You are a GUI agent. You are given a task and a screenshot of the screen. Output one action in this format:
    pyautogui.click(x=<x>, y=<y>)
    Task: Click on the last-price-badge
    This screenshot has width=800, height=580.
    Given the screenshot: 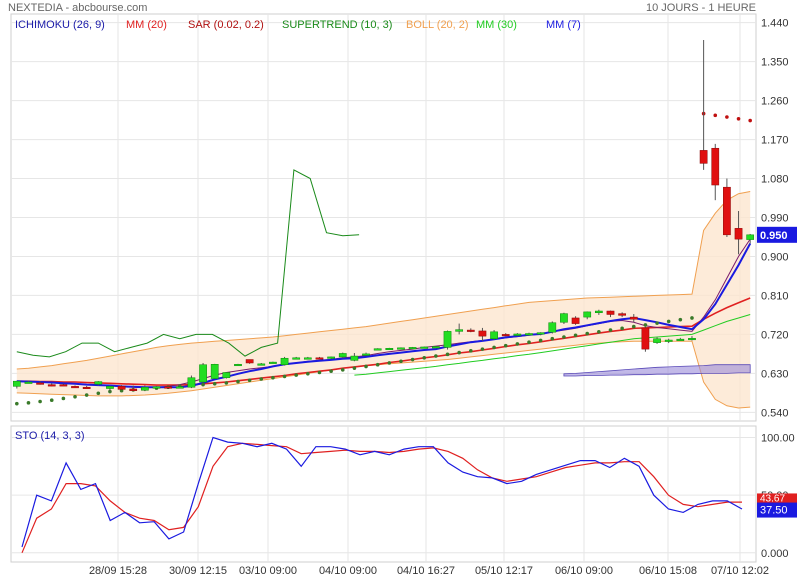 What is the action you would take?
    pyautogui.click(x=777, y=234)
    